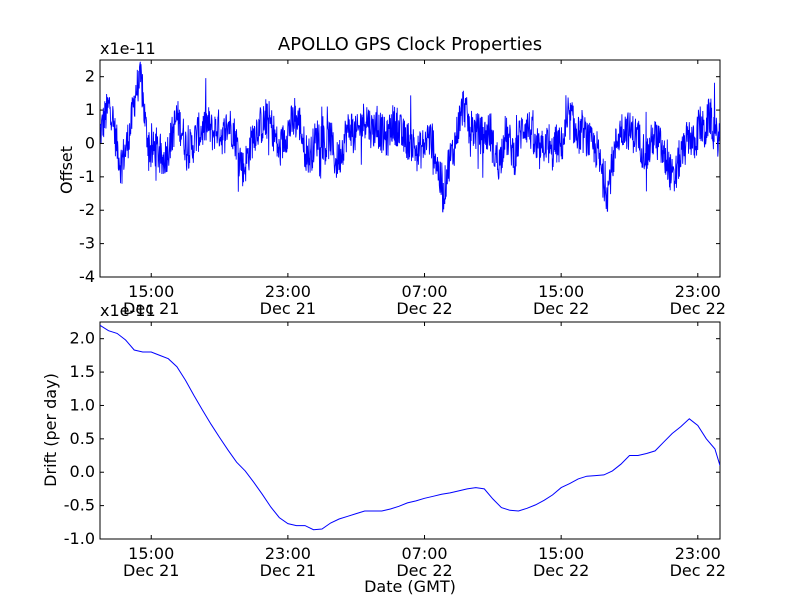  Describe the element at coordinates (82, 471) in the screenshot. I see `drift-y-tick-label: 0.0` at that location.